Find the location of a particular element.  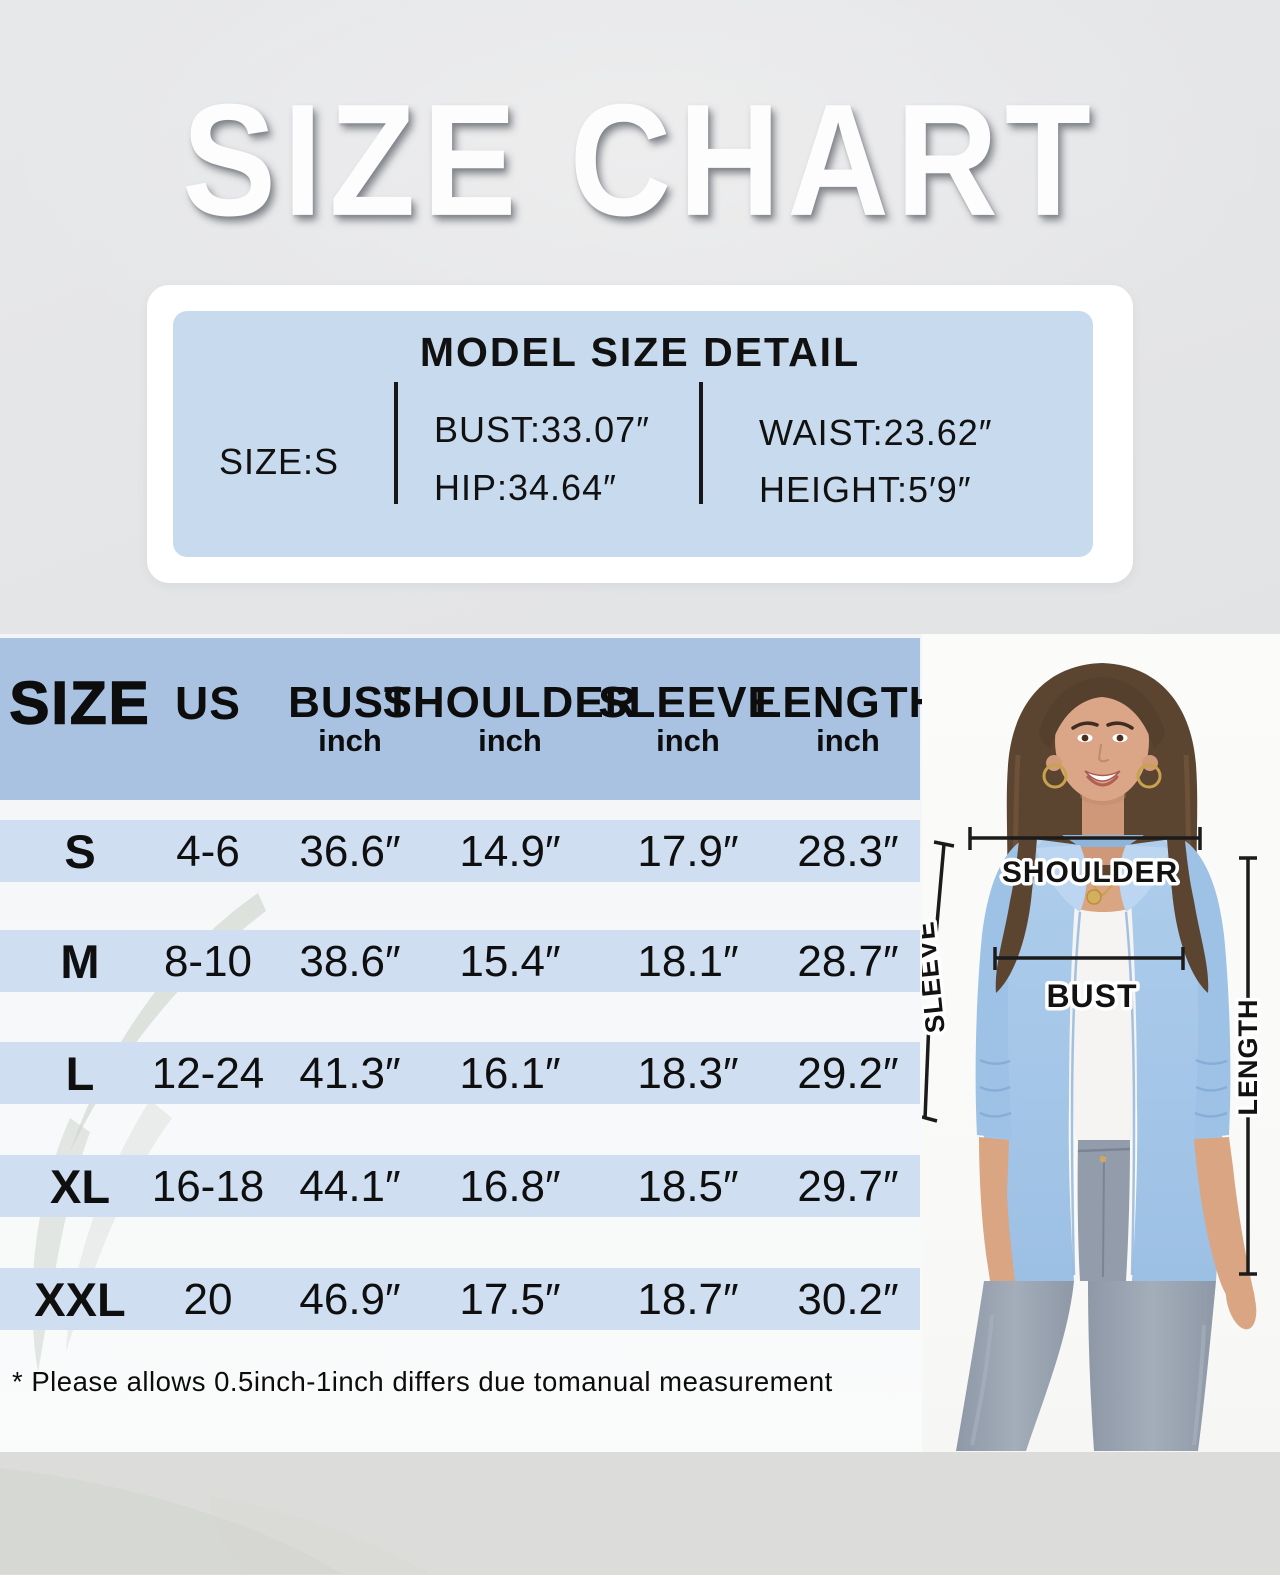

cell-shoulder: 15.4″ is located at coordinates (510, 961).